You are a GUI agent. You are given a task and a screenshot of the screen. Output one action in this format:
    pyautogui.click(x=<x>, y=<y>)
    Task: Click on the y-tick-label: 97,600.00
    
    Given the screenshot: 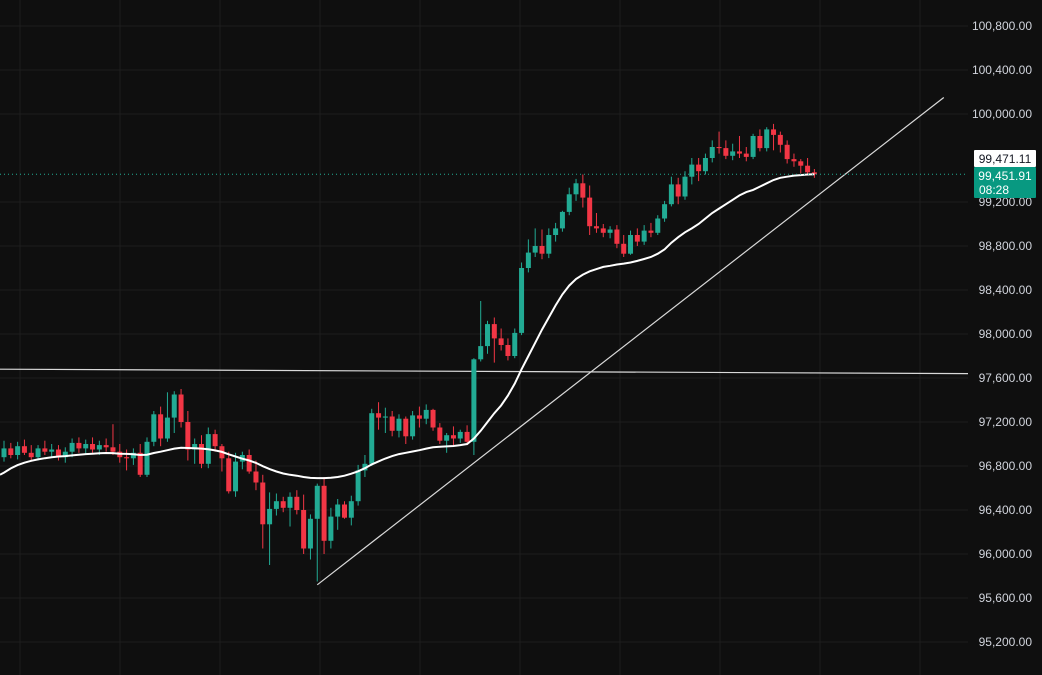 What is the action you would take?
    pyautogui.click(x=1006, y=378)
    